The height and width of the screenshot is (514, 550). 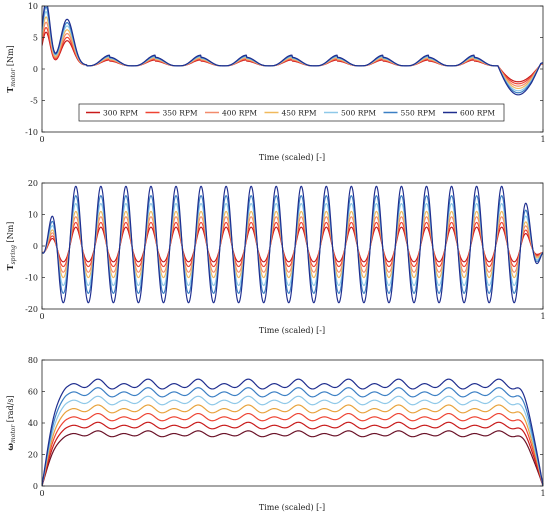 I want to click on motor-speed-y-tick-label: 40, so click(x=33, y=423).